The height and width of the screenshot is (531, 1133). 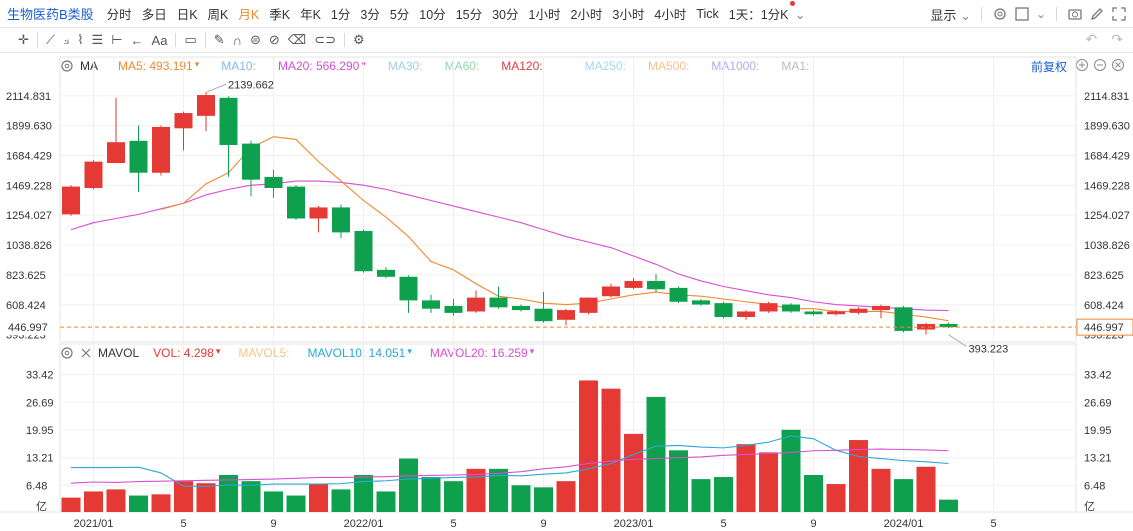 What do you see at coordinates (97, 39) in the screenshot?
I see `fib-icon: ☰` at bounding box center [97, 39].